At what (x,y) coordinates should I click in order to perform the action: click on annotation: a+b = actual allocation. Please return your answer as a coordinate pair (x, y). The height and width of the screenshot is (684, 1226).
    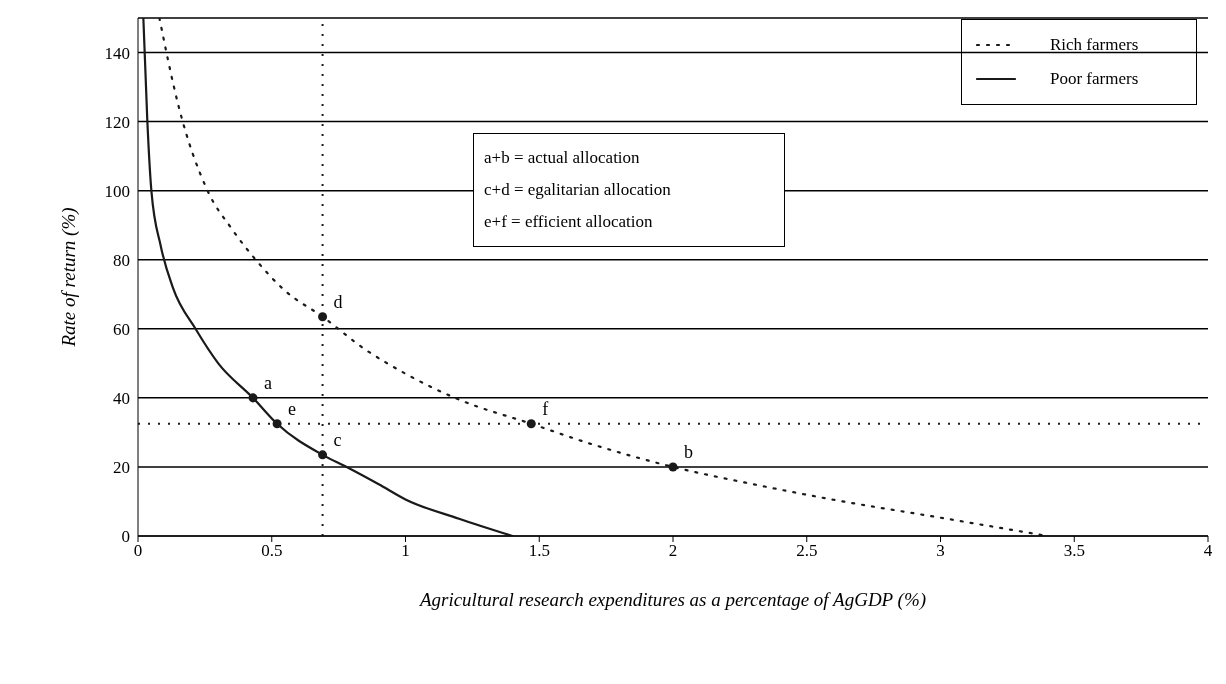
    Looking at the image, I should click on (562, 158).